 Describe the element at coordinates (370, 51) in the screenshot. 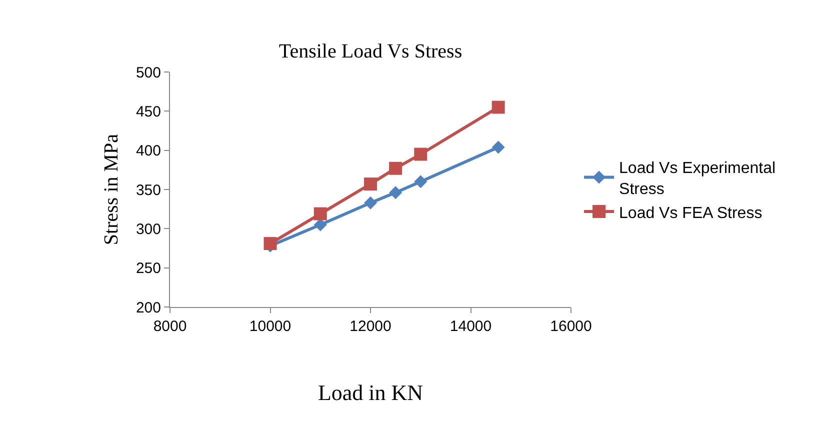

I see `chart-title: Tensile Load Vs Stress` at that location.